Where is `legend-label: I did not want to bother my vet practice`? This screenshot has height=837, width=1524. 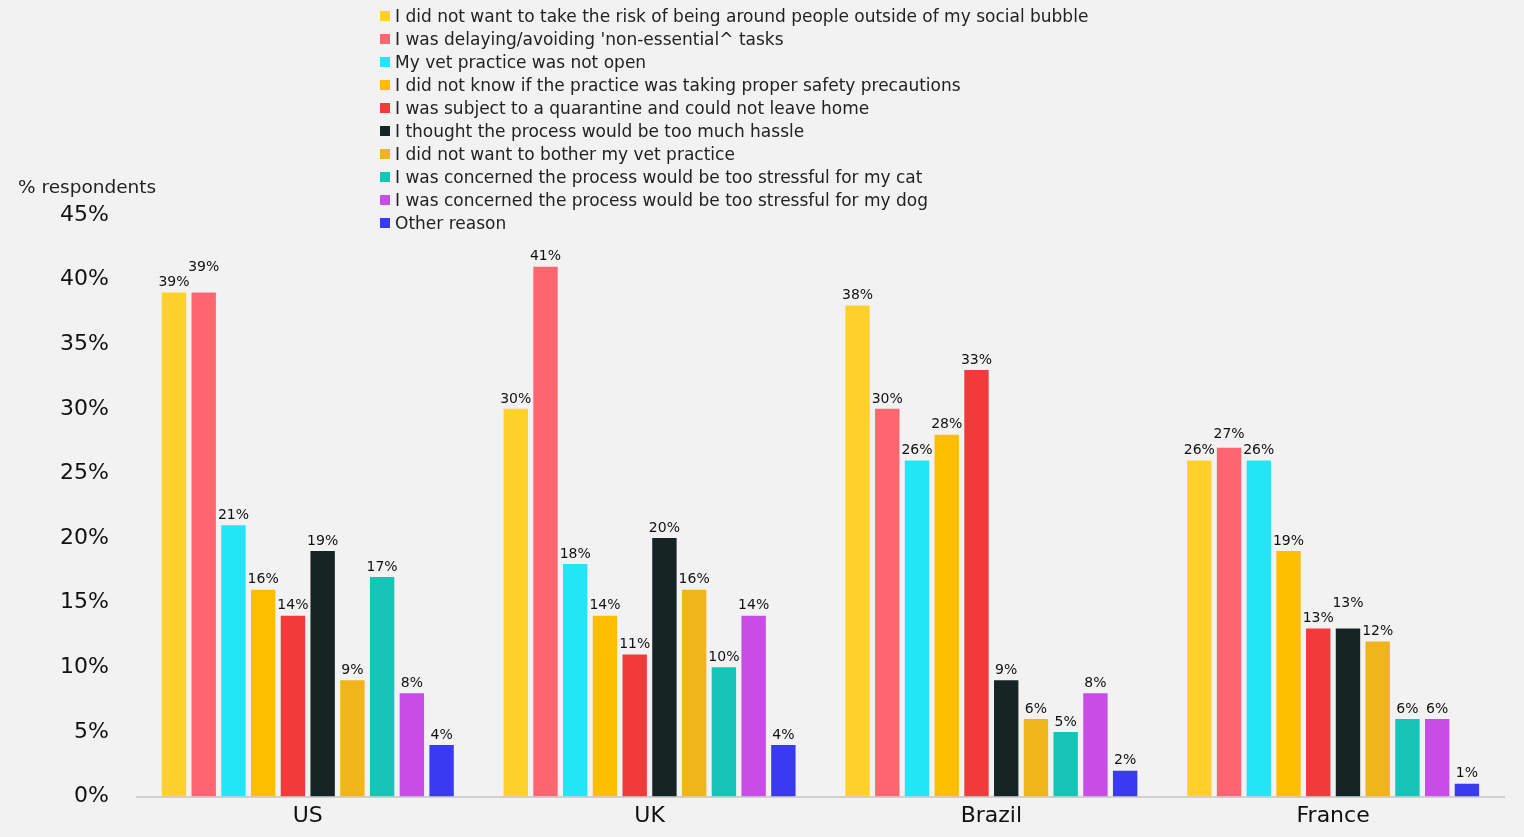
legend-label: I did not want to bother my vet practice is located at coordinates (565, 153).